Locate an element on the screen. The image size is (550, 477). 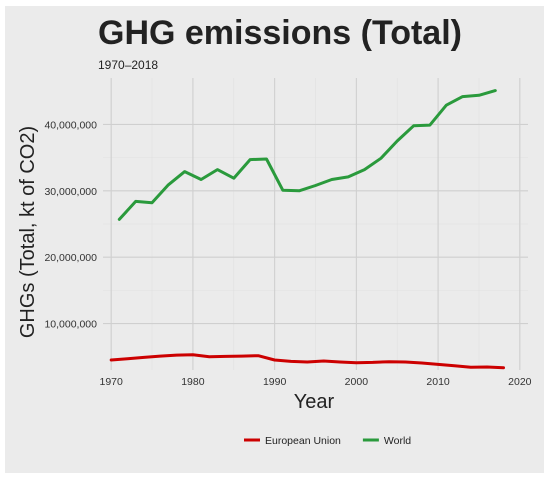
y-tick-label: 40,000,000 is located at coordinates (70, 125).